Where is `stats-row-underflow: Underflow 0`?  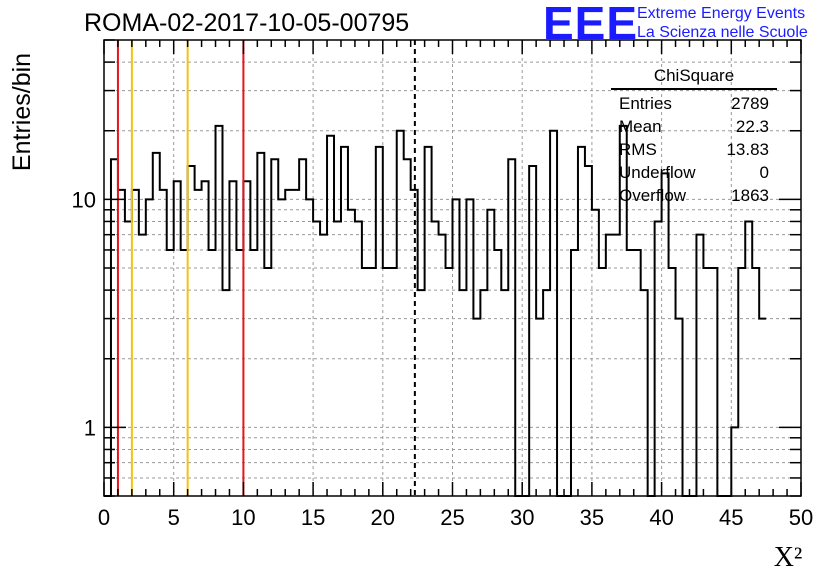
stats-row-underflow: Underflow 0 is located at coordinates (694, 172).